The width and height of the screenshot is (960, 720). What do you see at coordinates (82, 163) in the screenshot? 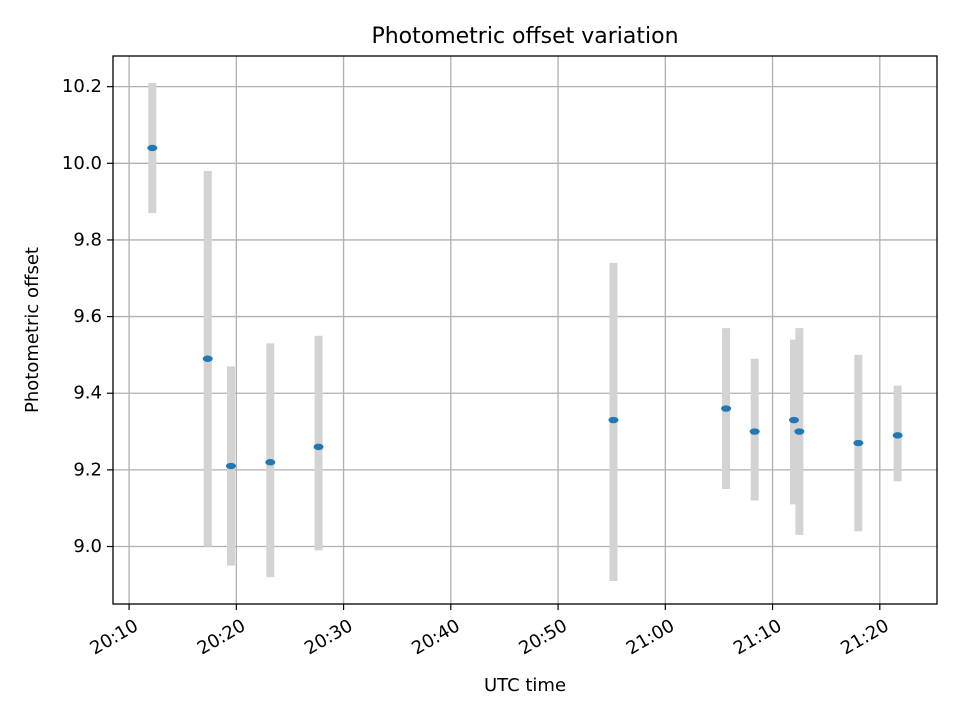
I see `y-tick-label: 10.0` at bounding box center [82, 163].